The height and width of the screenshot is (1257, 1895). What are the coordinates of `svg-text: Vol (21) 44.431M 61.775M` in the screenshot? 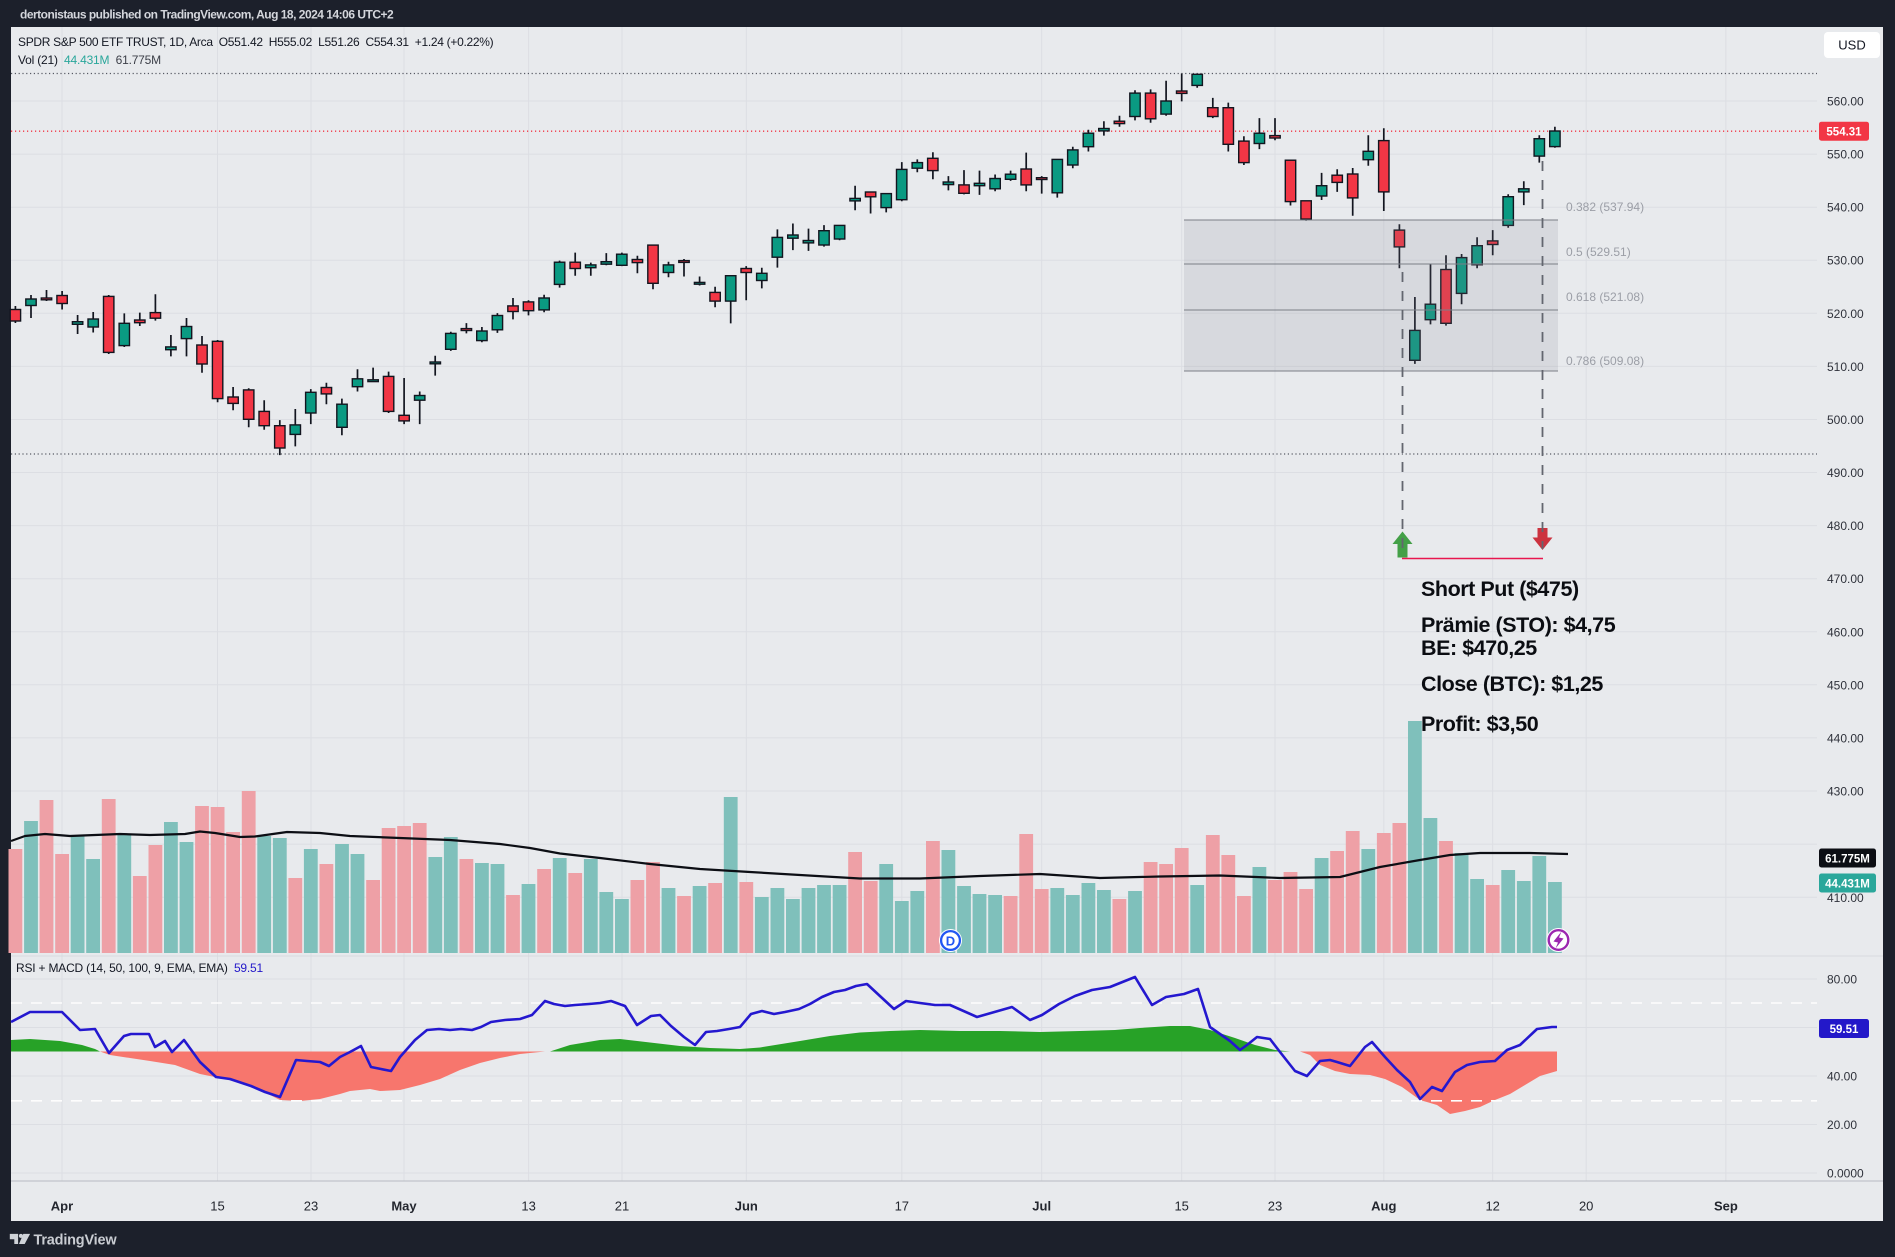 It's located at (89, 60).